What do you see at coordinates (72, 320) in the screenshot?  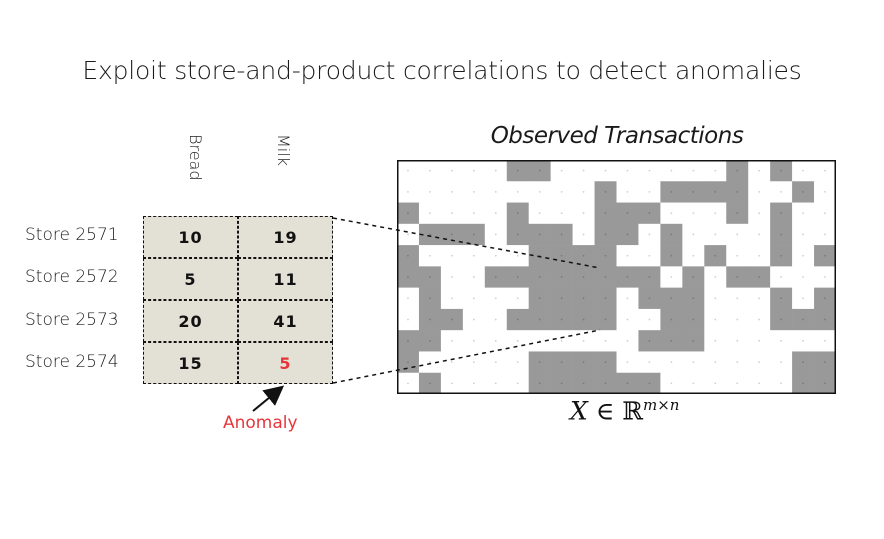 I see `store-label: Store 2573` at bounding box center [72, 320].